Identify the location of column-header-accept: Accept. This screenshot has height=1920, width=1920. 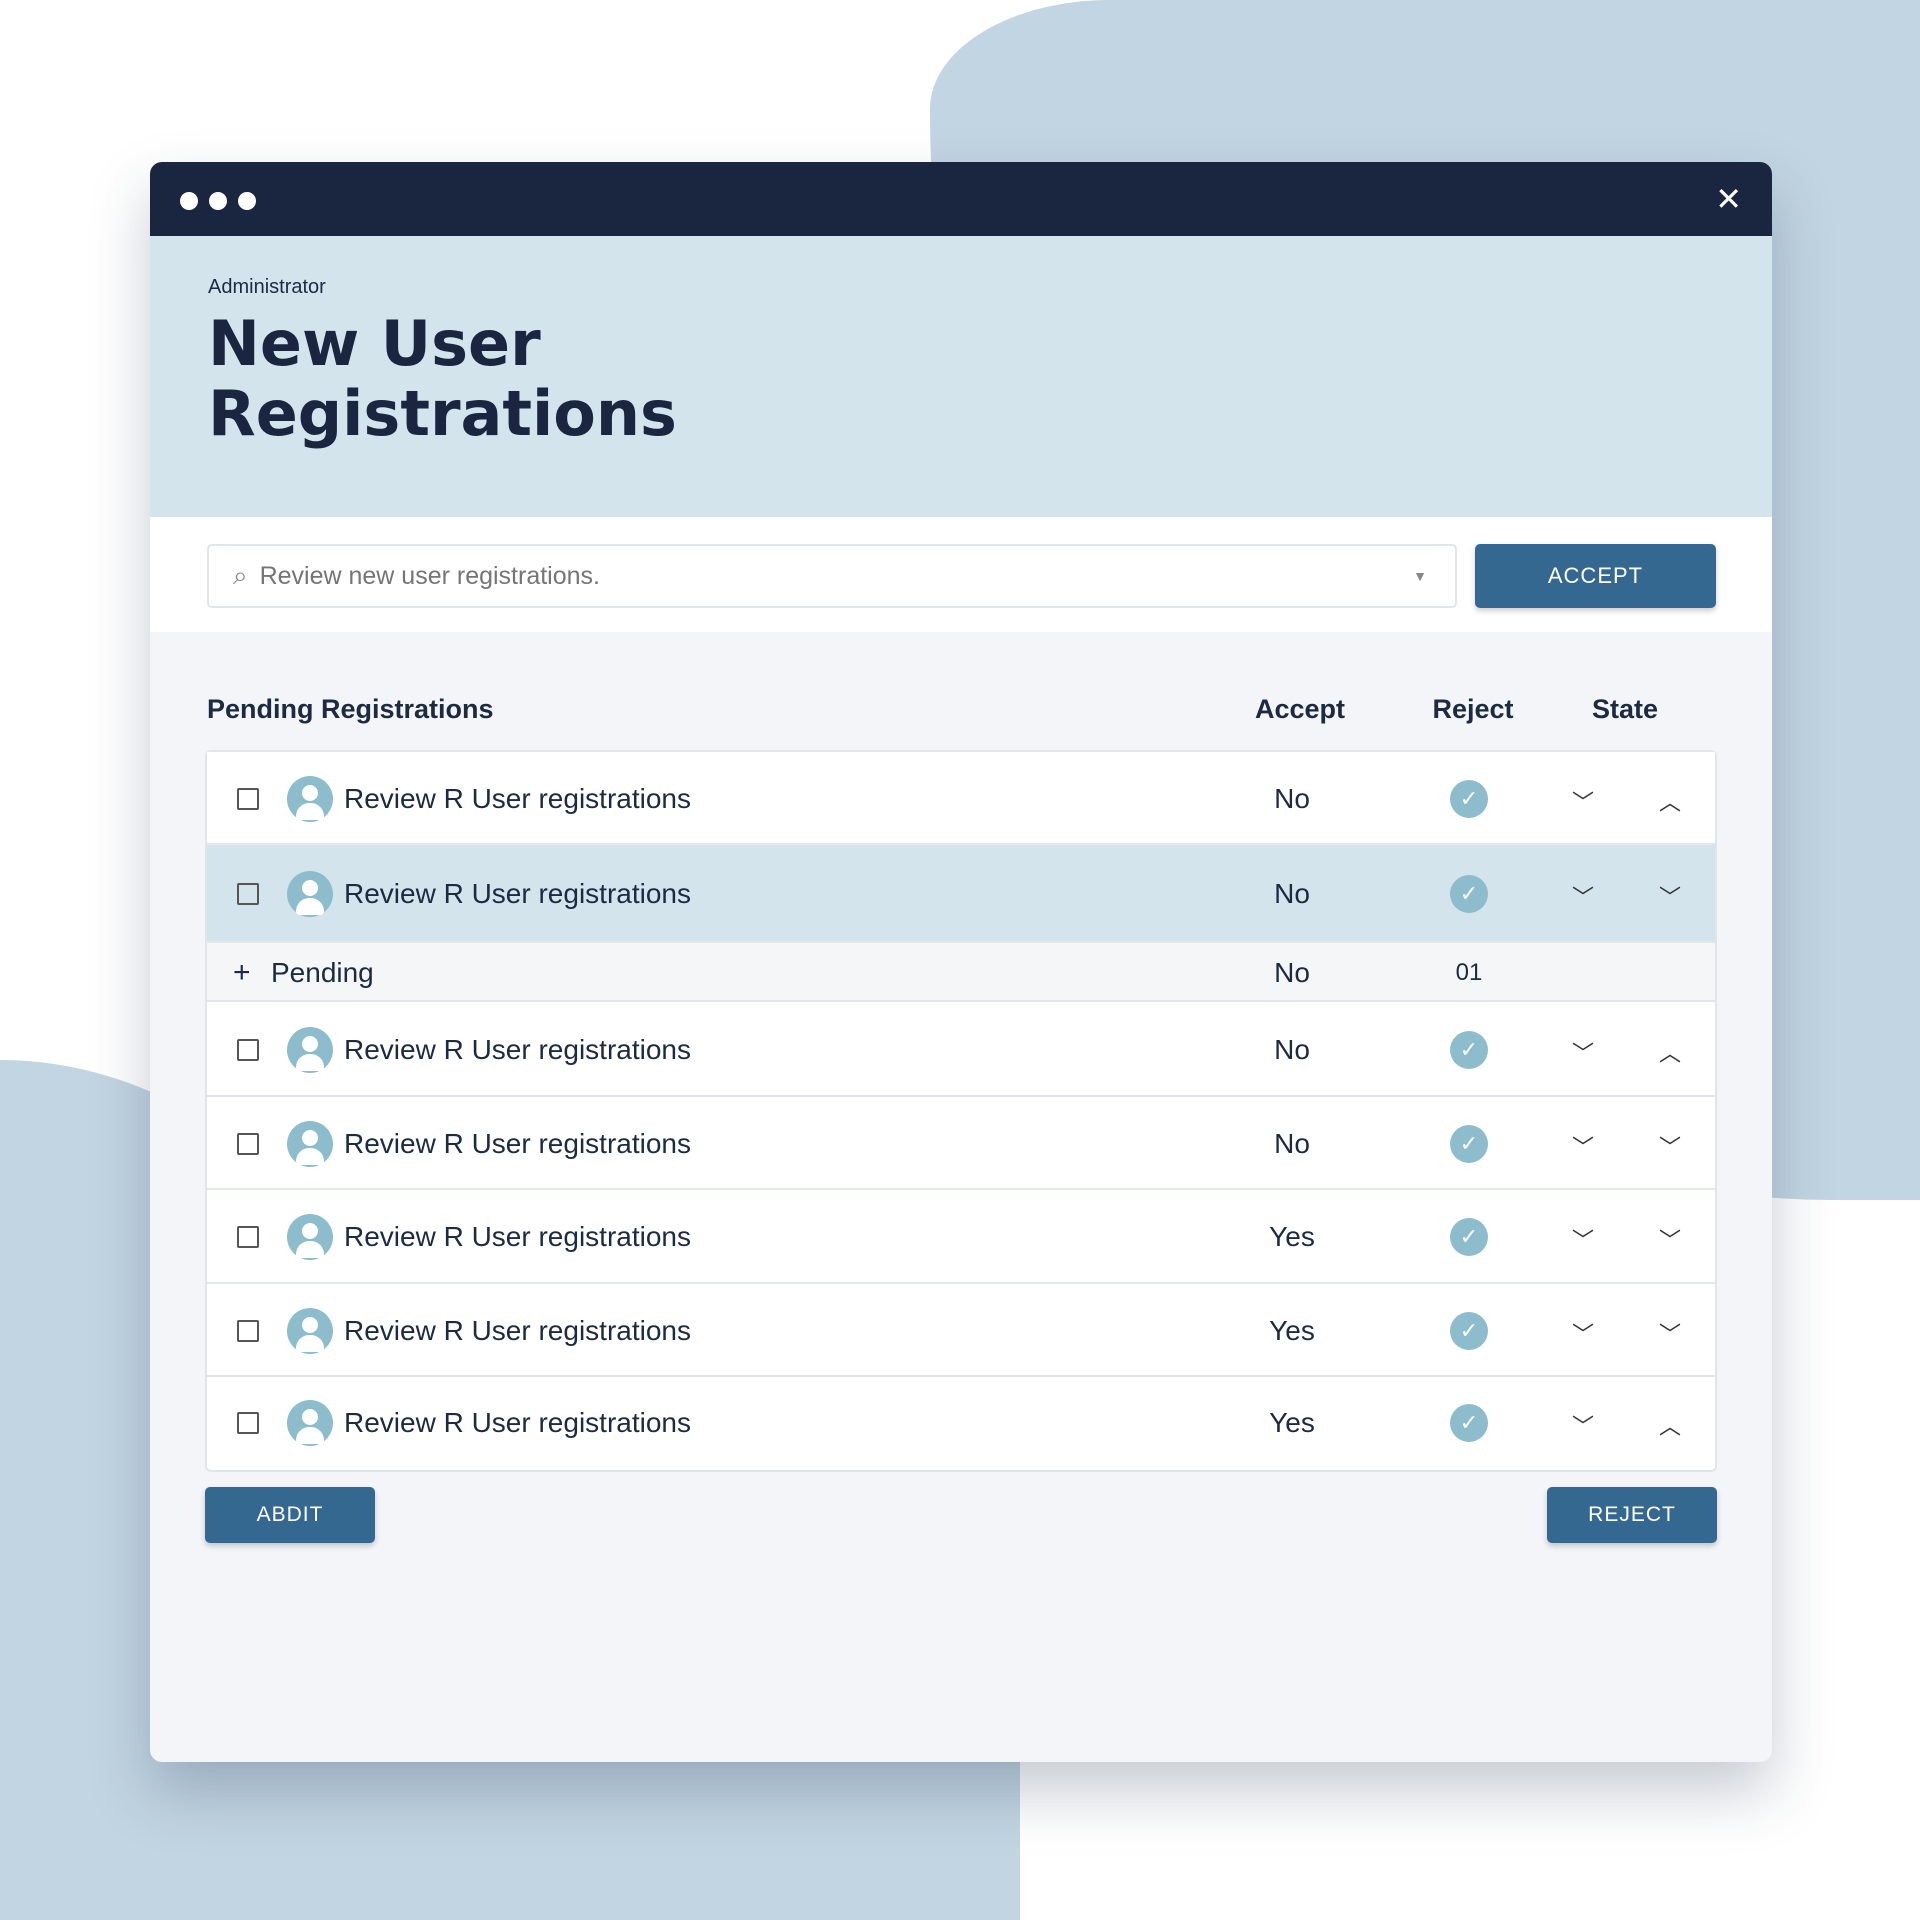
(1300, 709).